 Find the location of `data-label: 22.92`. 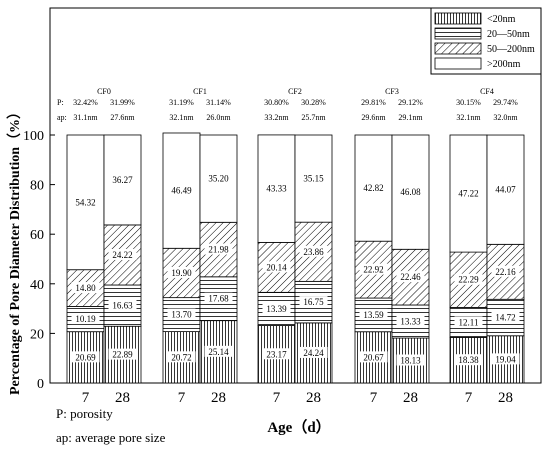

data-label: 22.92 is located at coordinates (373, 270).